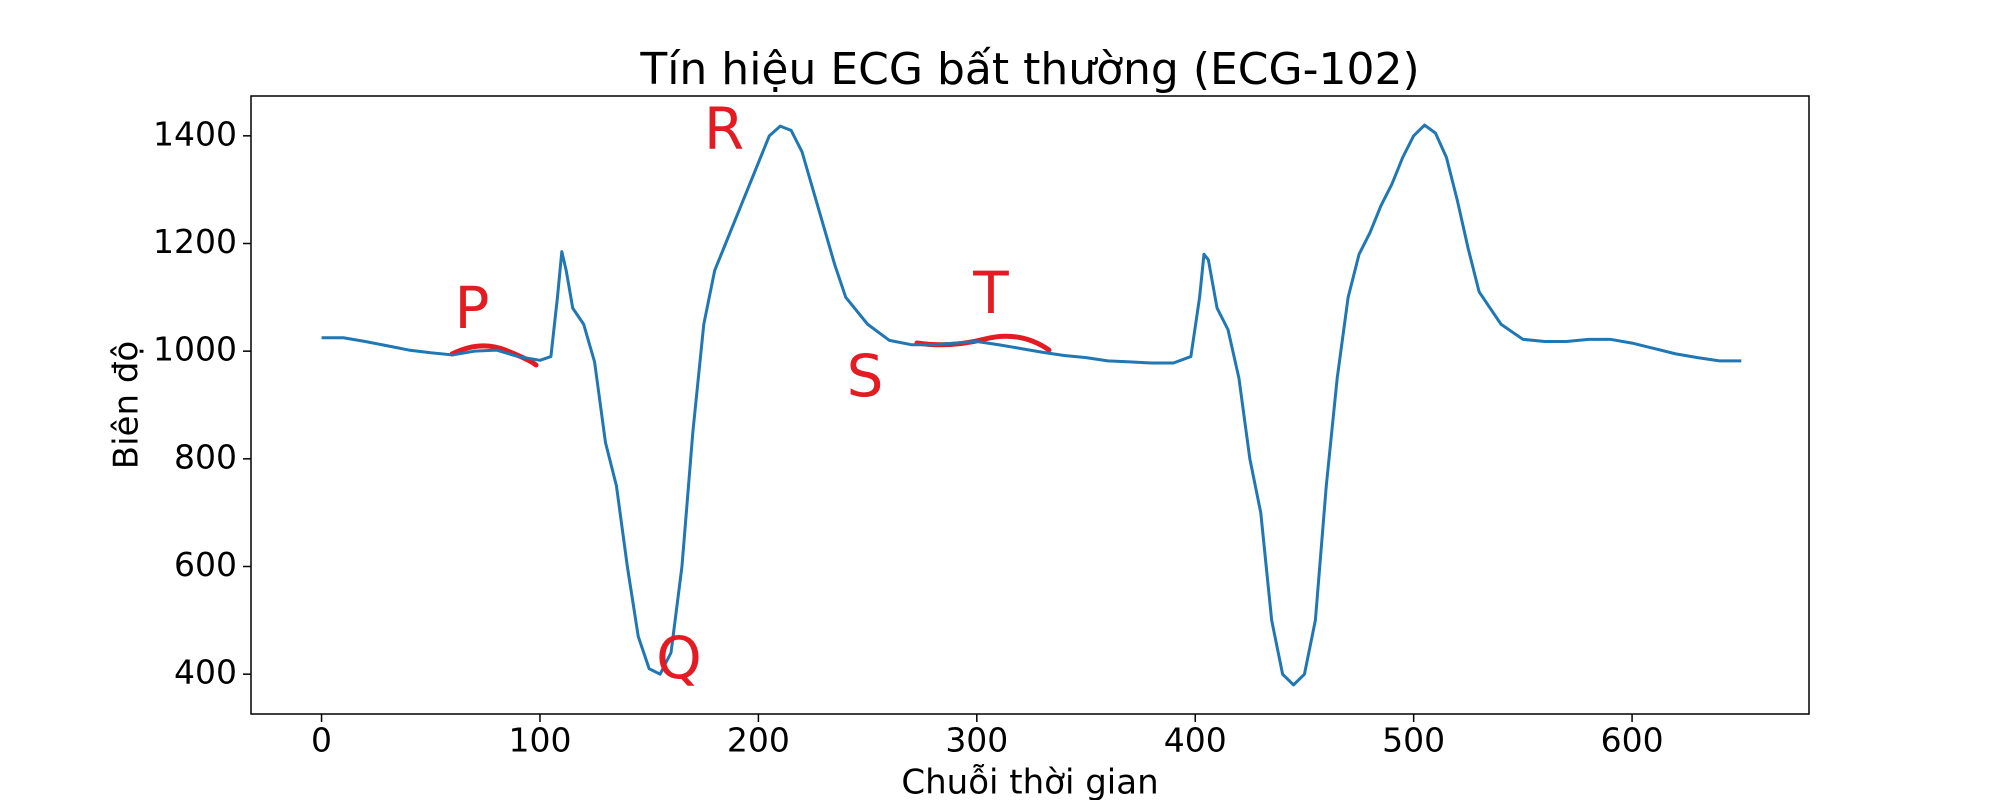 The width and height of the screenshot is (2000, 800). I want to click on x-tick-label: 500, so click(1413, 740).